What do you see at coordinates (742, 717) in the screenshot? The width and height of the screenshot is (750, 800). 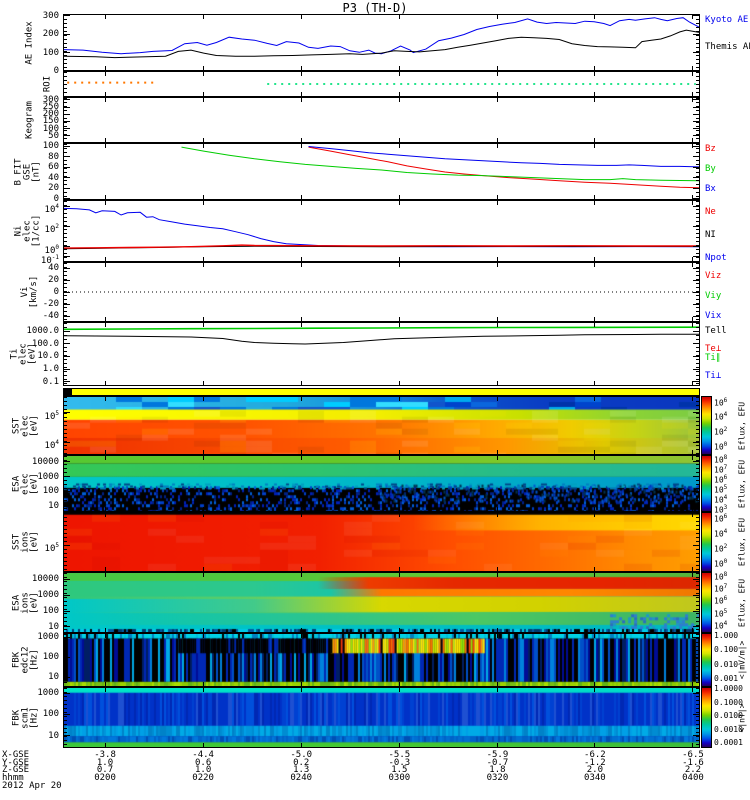 I see `colorbar-unit-label: <|nT|>` at bounding box center [742, 717].